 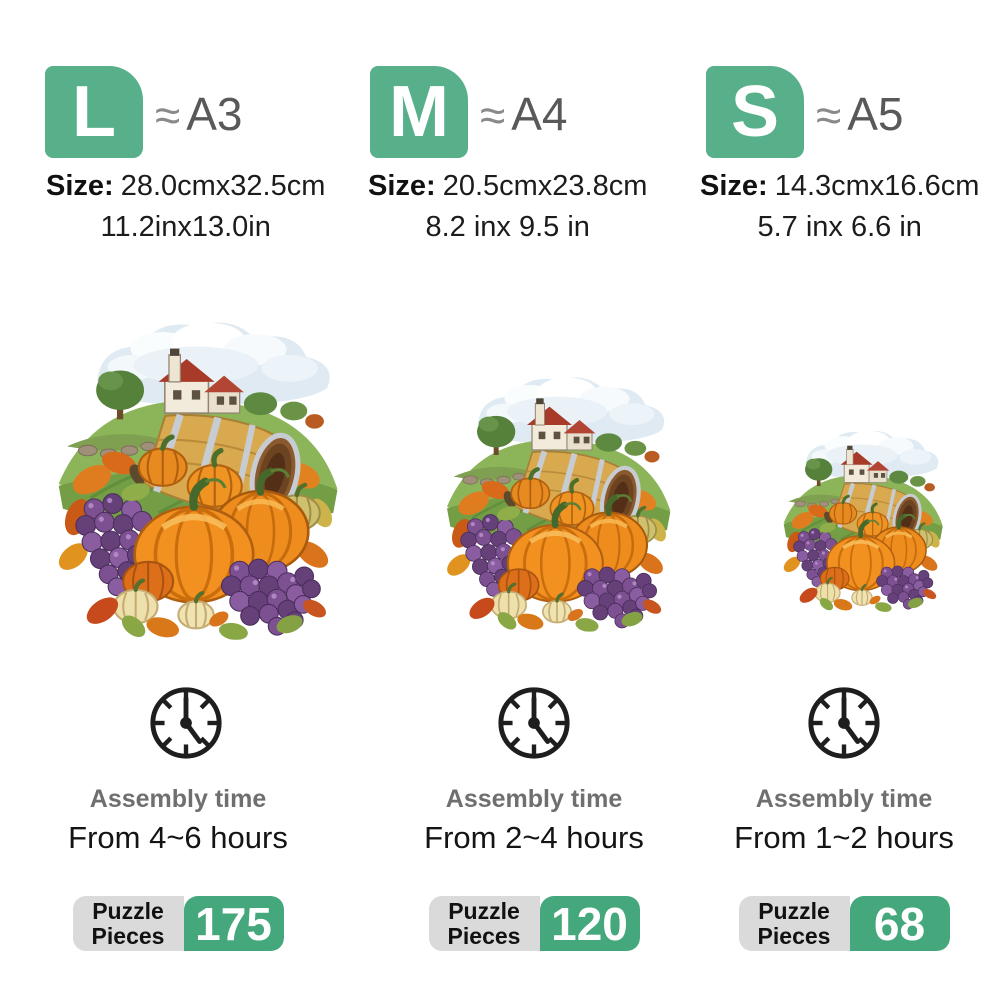 What do you see at coordinates (844, 837) in the screenshot?
I see `assembly-time-value: From 1~2 hours` at bounding box center [844, 837].